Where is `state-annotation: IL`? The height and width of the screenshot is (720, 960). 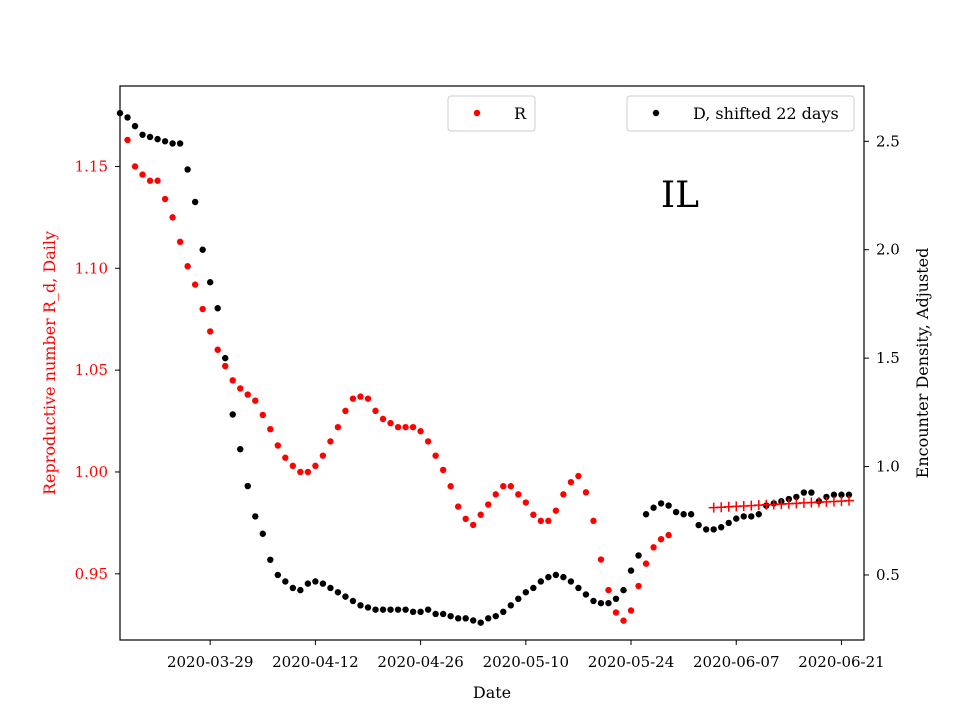
state-annotation: IL is located at coordinates (680, 195).